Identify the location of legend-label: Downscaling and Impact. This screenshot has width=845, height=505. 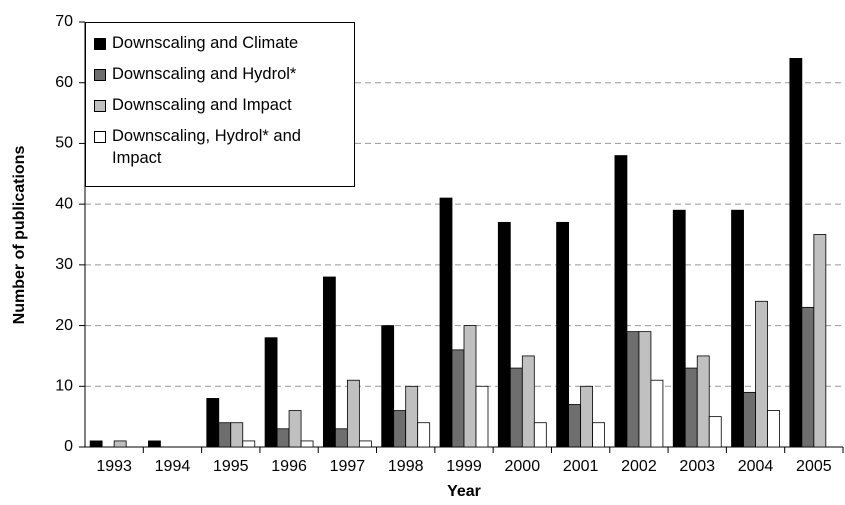
(202, 105).